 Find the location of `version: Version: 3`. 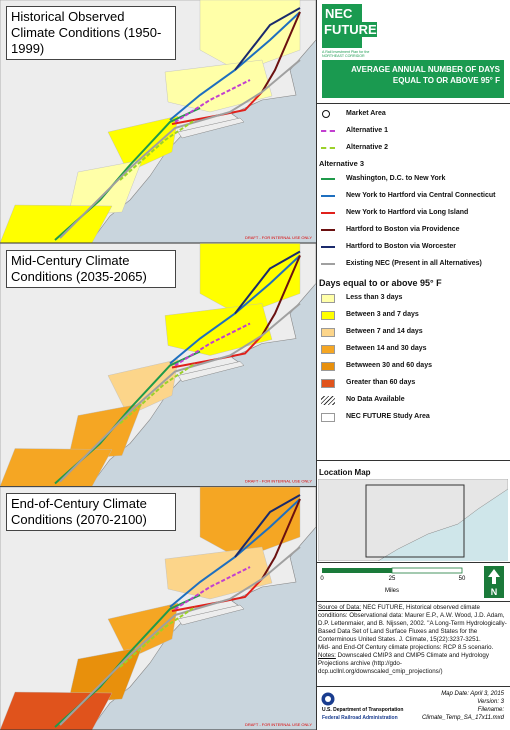

version: Version: 3 is located at coordinates (490, 702).